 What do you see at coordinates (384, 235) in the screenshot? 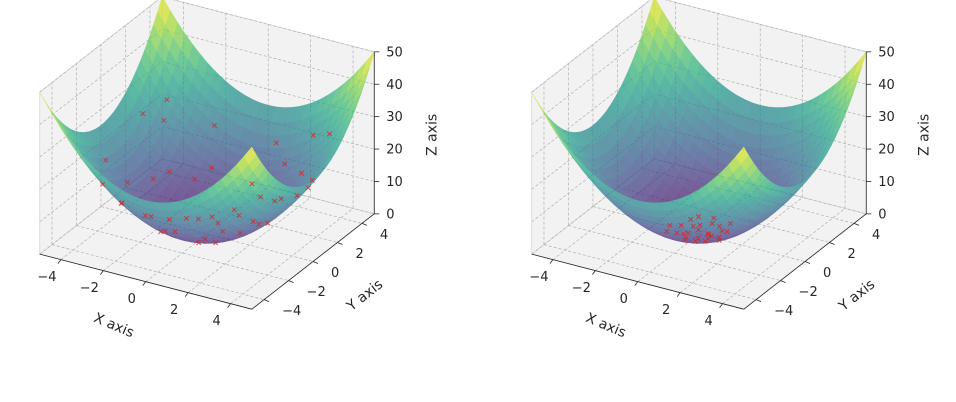
I see `y-tick-label: 4` at bounding box center [384, 235].